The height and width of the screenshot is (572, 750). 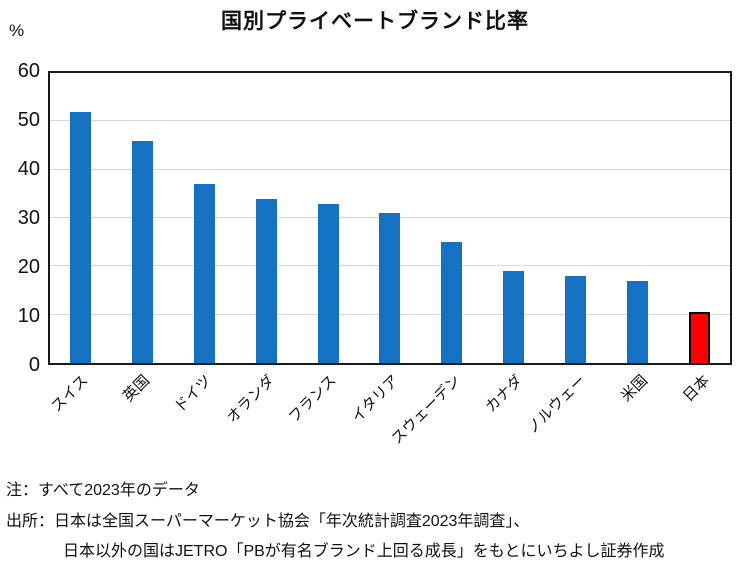 I want to click on x-axis-label: フランス, so click(x=312, y=399).